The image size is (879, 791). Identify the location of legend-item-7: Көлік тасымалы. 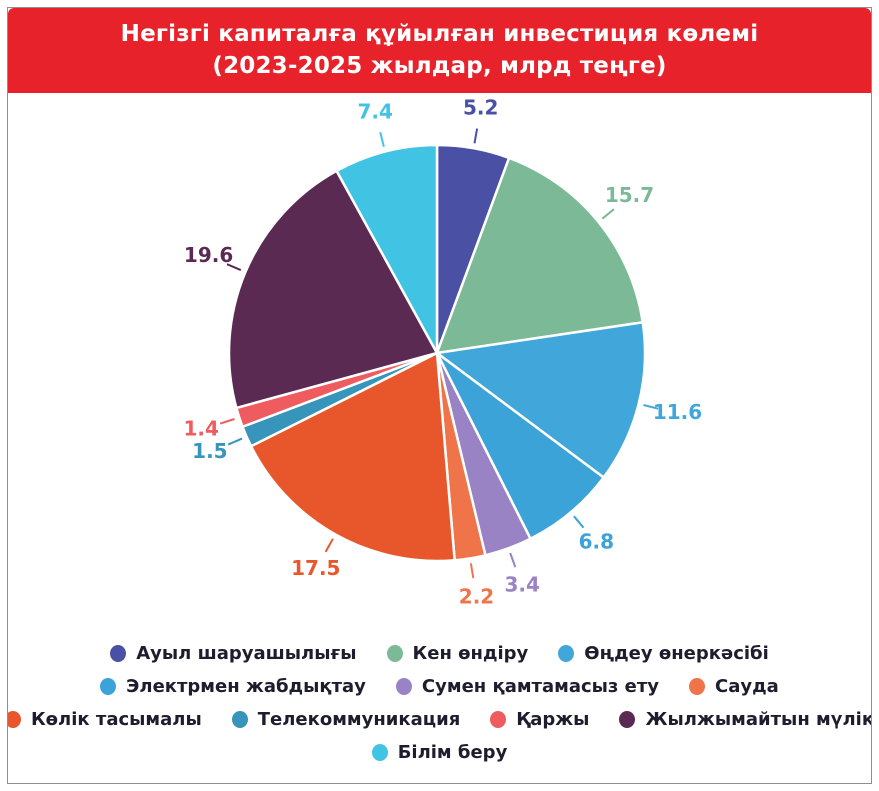
(105, 719).